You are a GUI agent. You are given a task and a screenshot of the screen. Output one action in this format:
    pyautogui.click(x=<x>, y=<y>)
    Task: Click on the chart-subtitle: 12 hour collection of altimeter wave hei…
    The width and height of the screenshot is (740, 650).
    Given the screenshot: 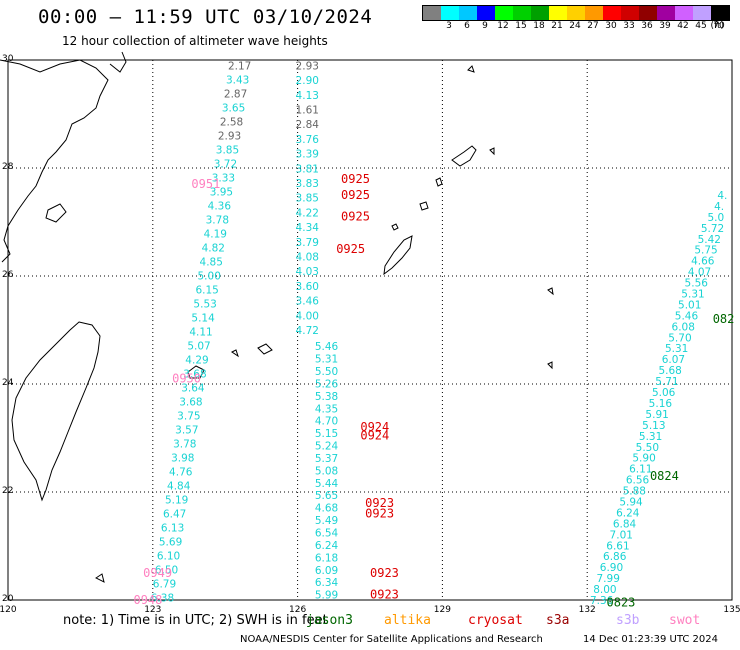 What is the action you would take?
    pyautogui.click(x=195, y=41)
    